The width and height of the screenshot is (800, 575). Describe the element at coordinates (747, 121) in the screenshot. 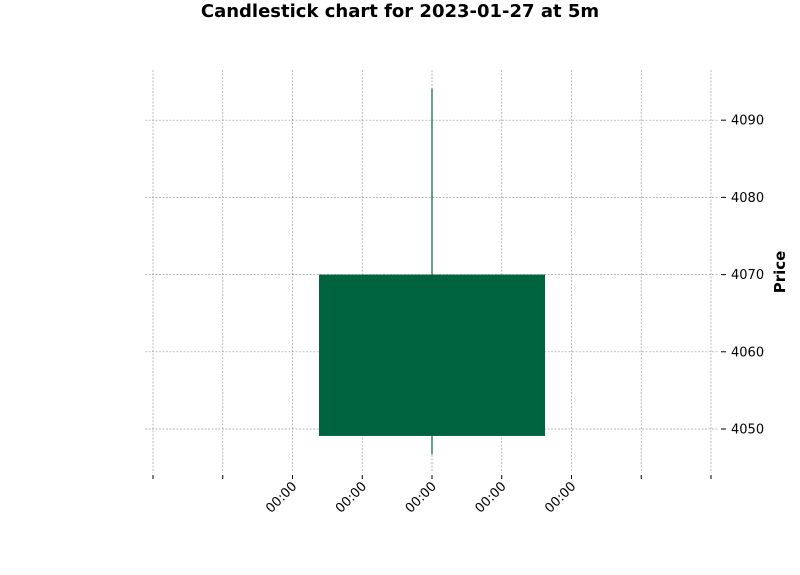

I see `y-tick-label: 4090` at that location.